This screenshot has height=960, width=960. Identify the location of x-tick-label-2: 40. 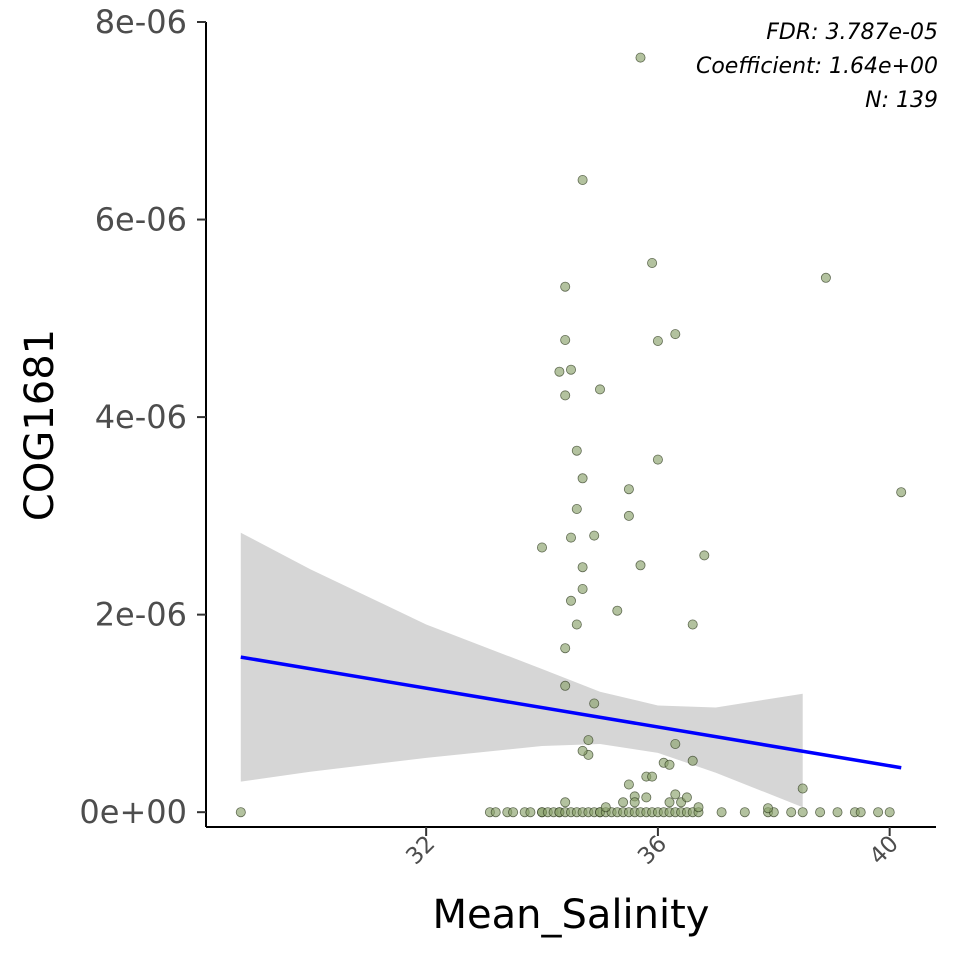
(884, 850).